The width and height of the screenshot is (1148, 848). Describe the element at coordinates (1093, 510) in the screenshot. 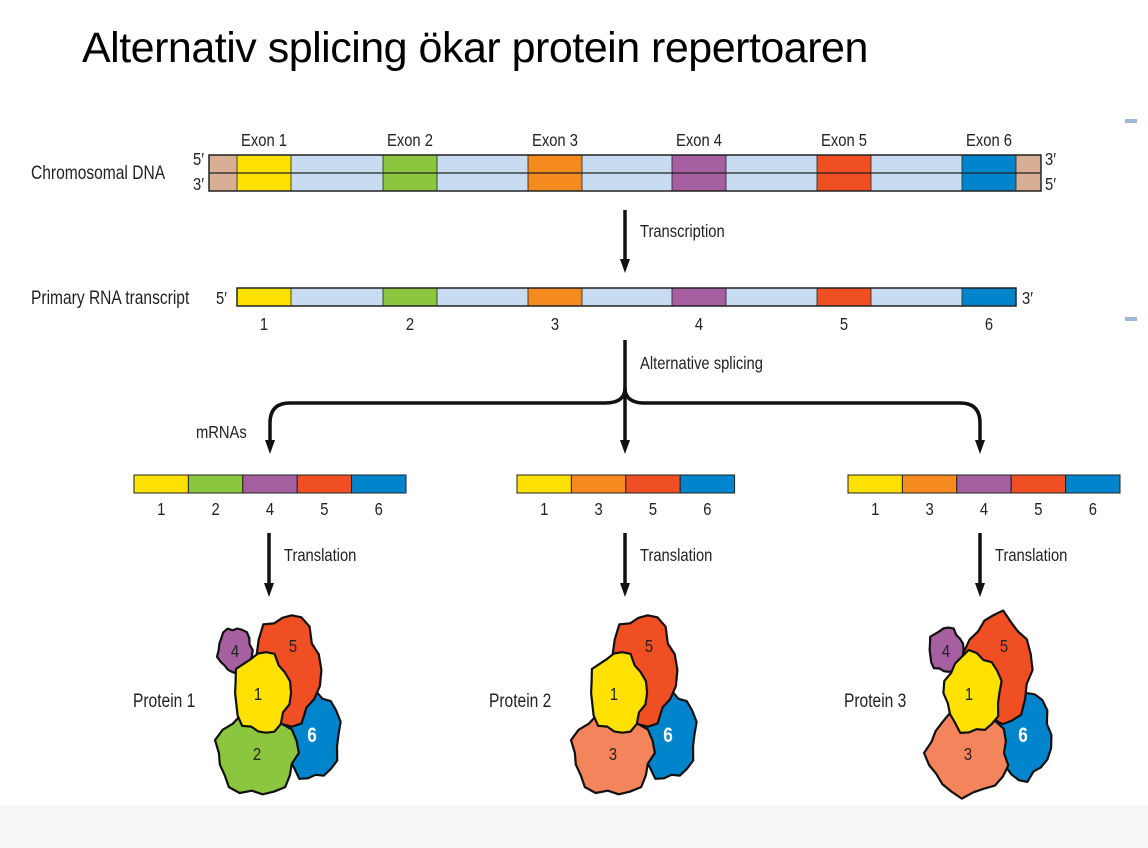

I see `mrna-3-exon-number: 6` at that location.